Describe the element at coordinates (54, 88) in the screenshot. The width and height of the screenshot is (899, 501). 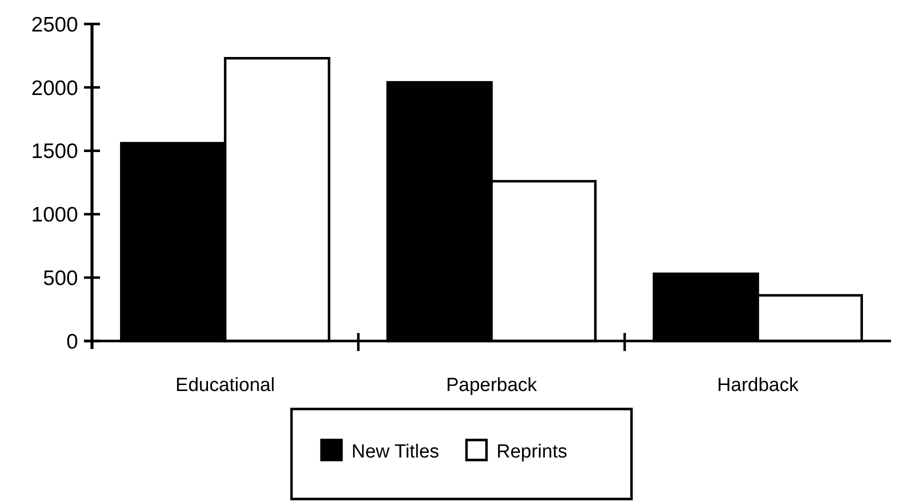
I see `y-tick-label: 2000` at that location.